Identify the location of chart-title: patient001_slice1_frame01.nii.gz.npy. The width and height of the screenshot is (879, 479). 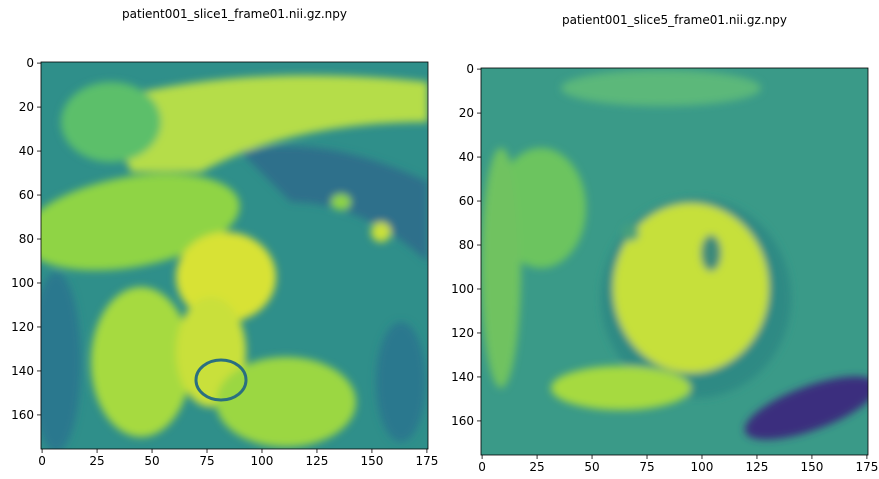
(234, 14).